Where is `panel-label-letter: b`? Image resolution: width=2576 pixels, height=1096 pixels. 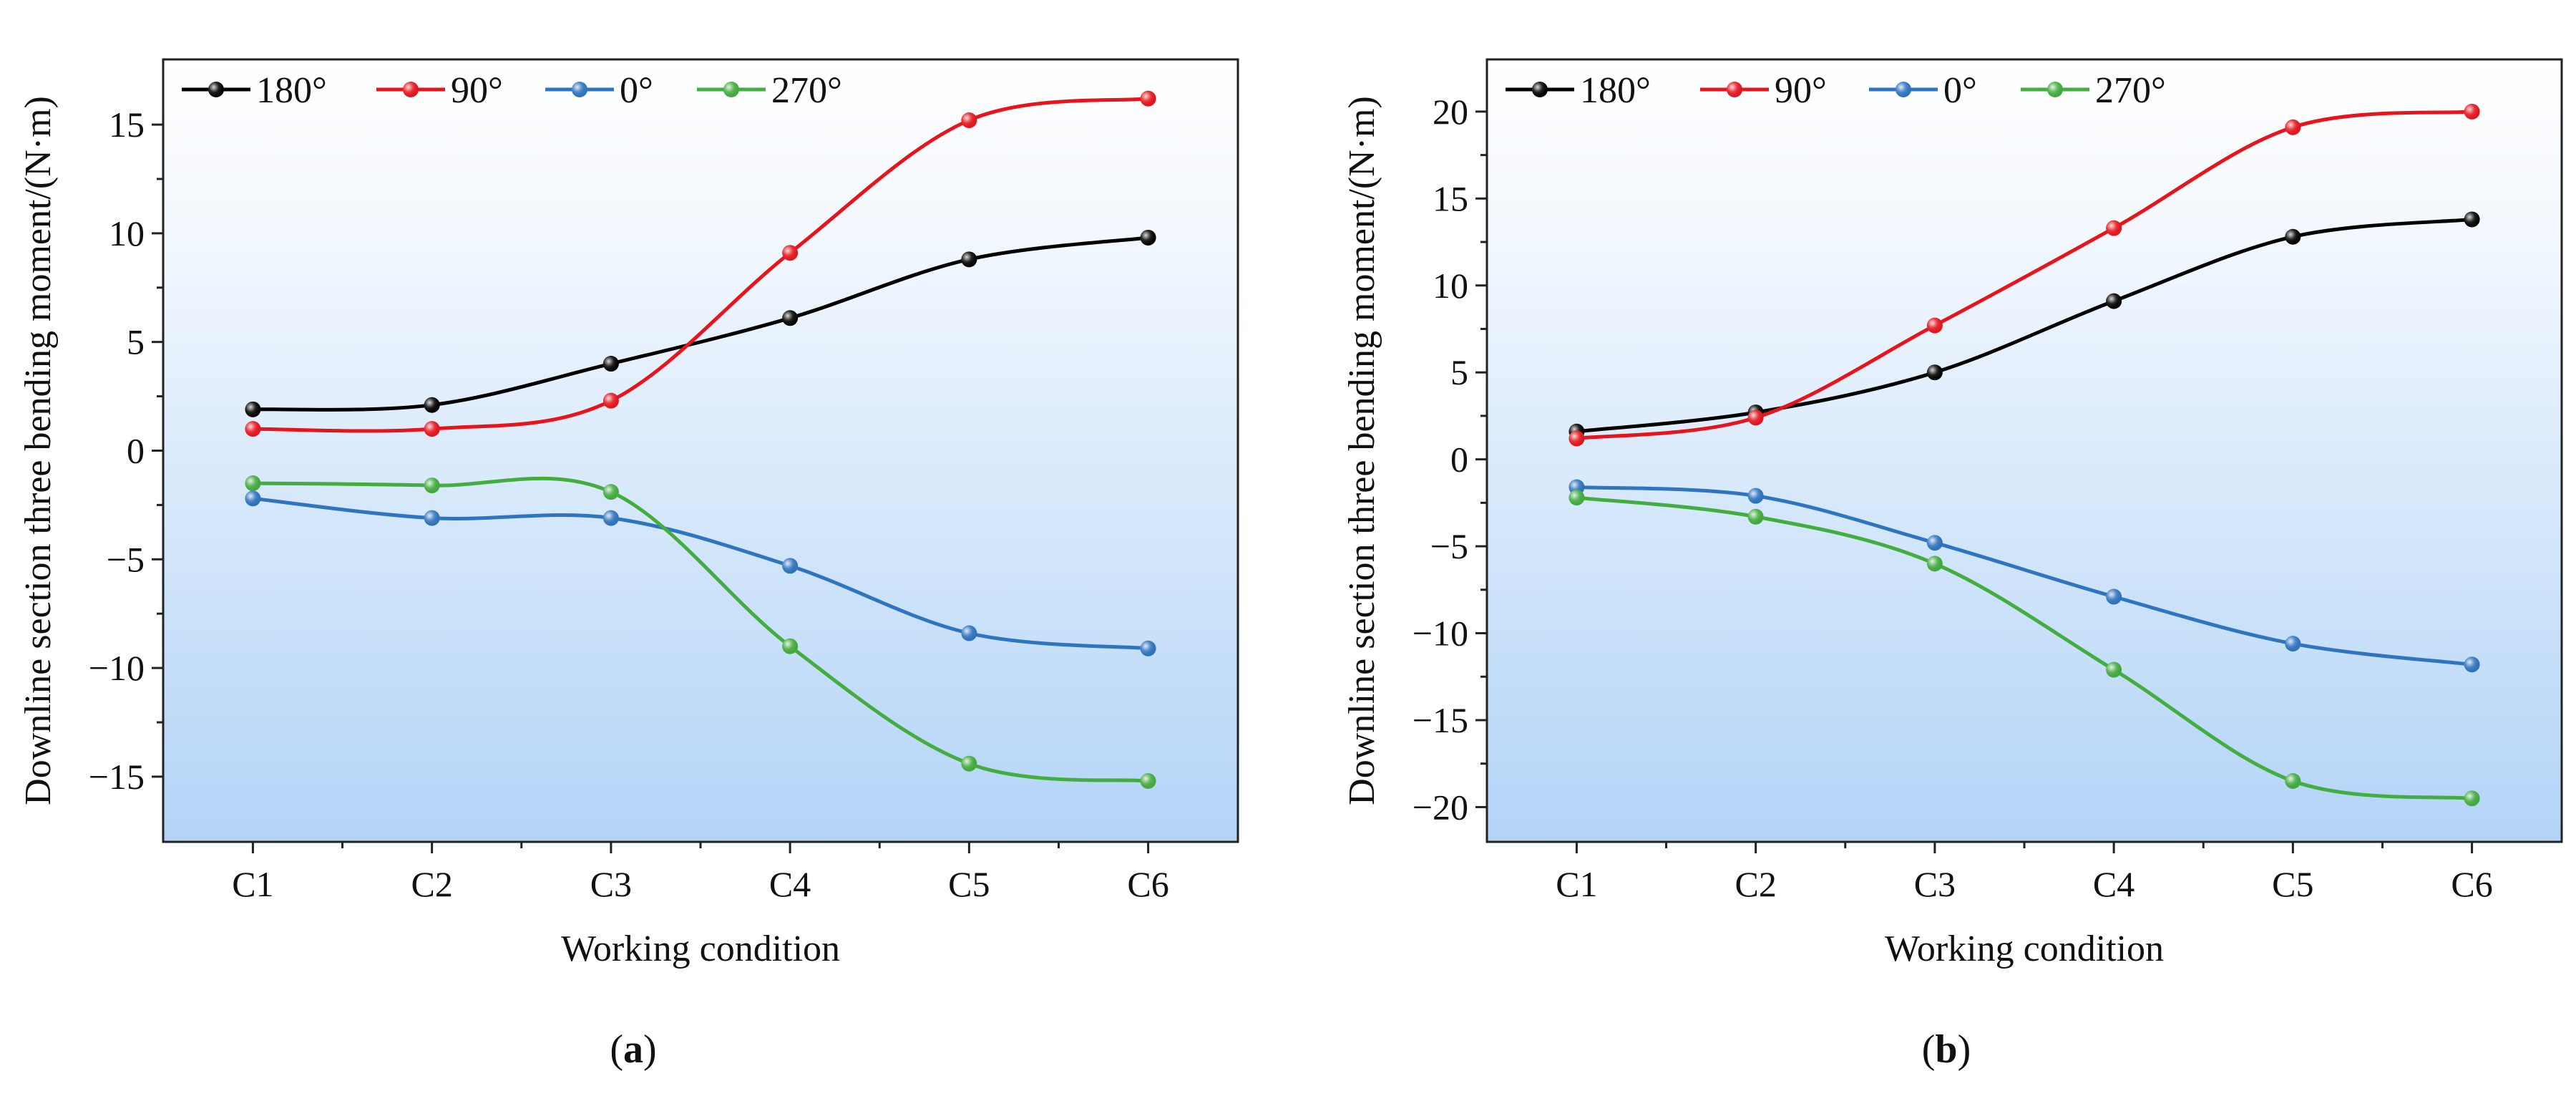 panel-label-letter: b is located at coordinates (1946, 1049).